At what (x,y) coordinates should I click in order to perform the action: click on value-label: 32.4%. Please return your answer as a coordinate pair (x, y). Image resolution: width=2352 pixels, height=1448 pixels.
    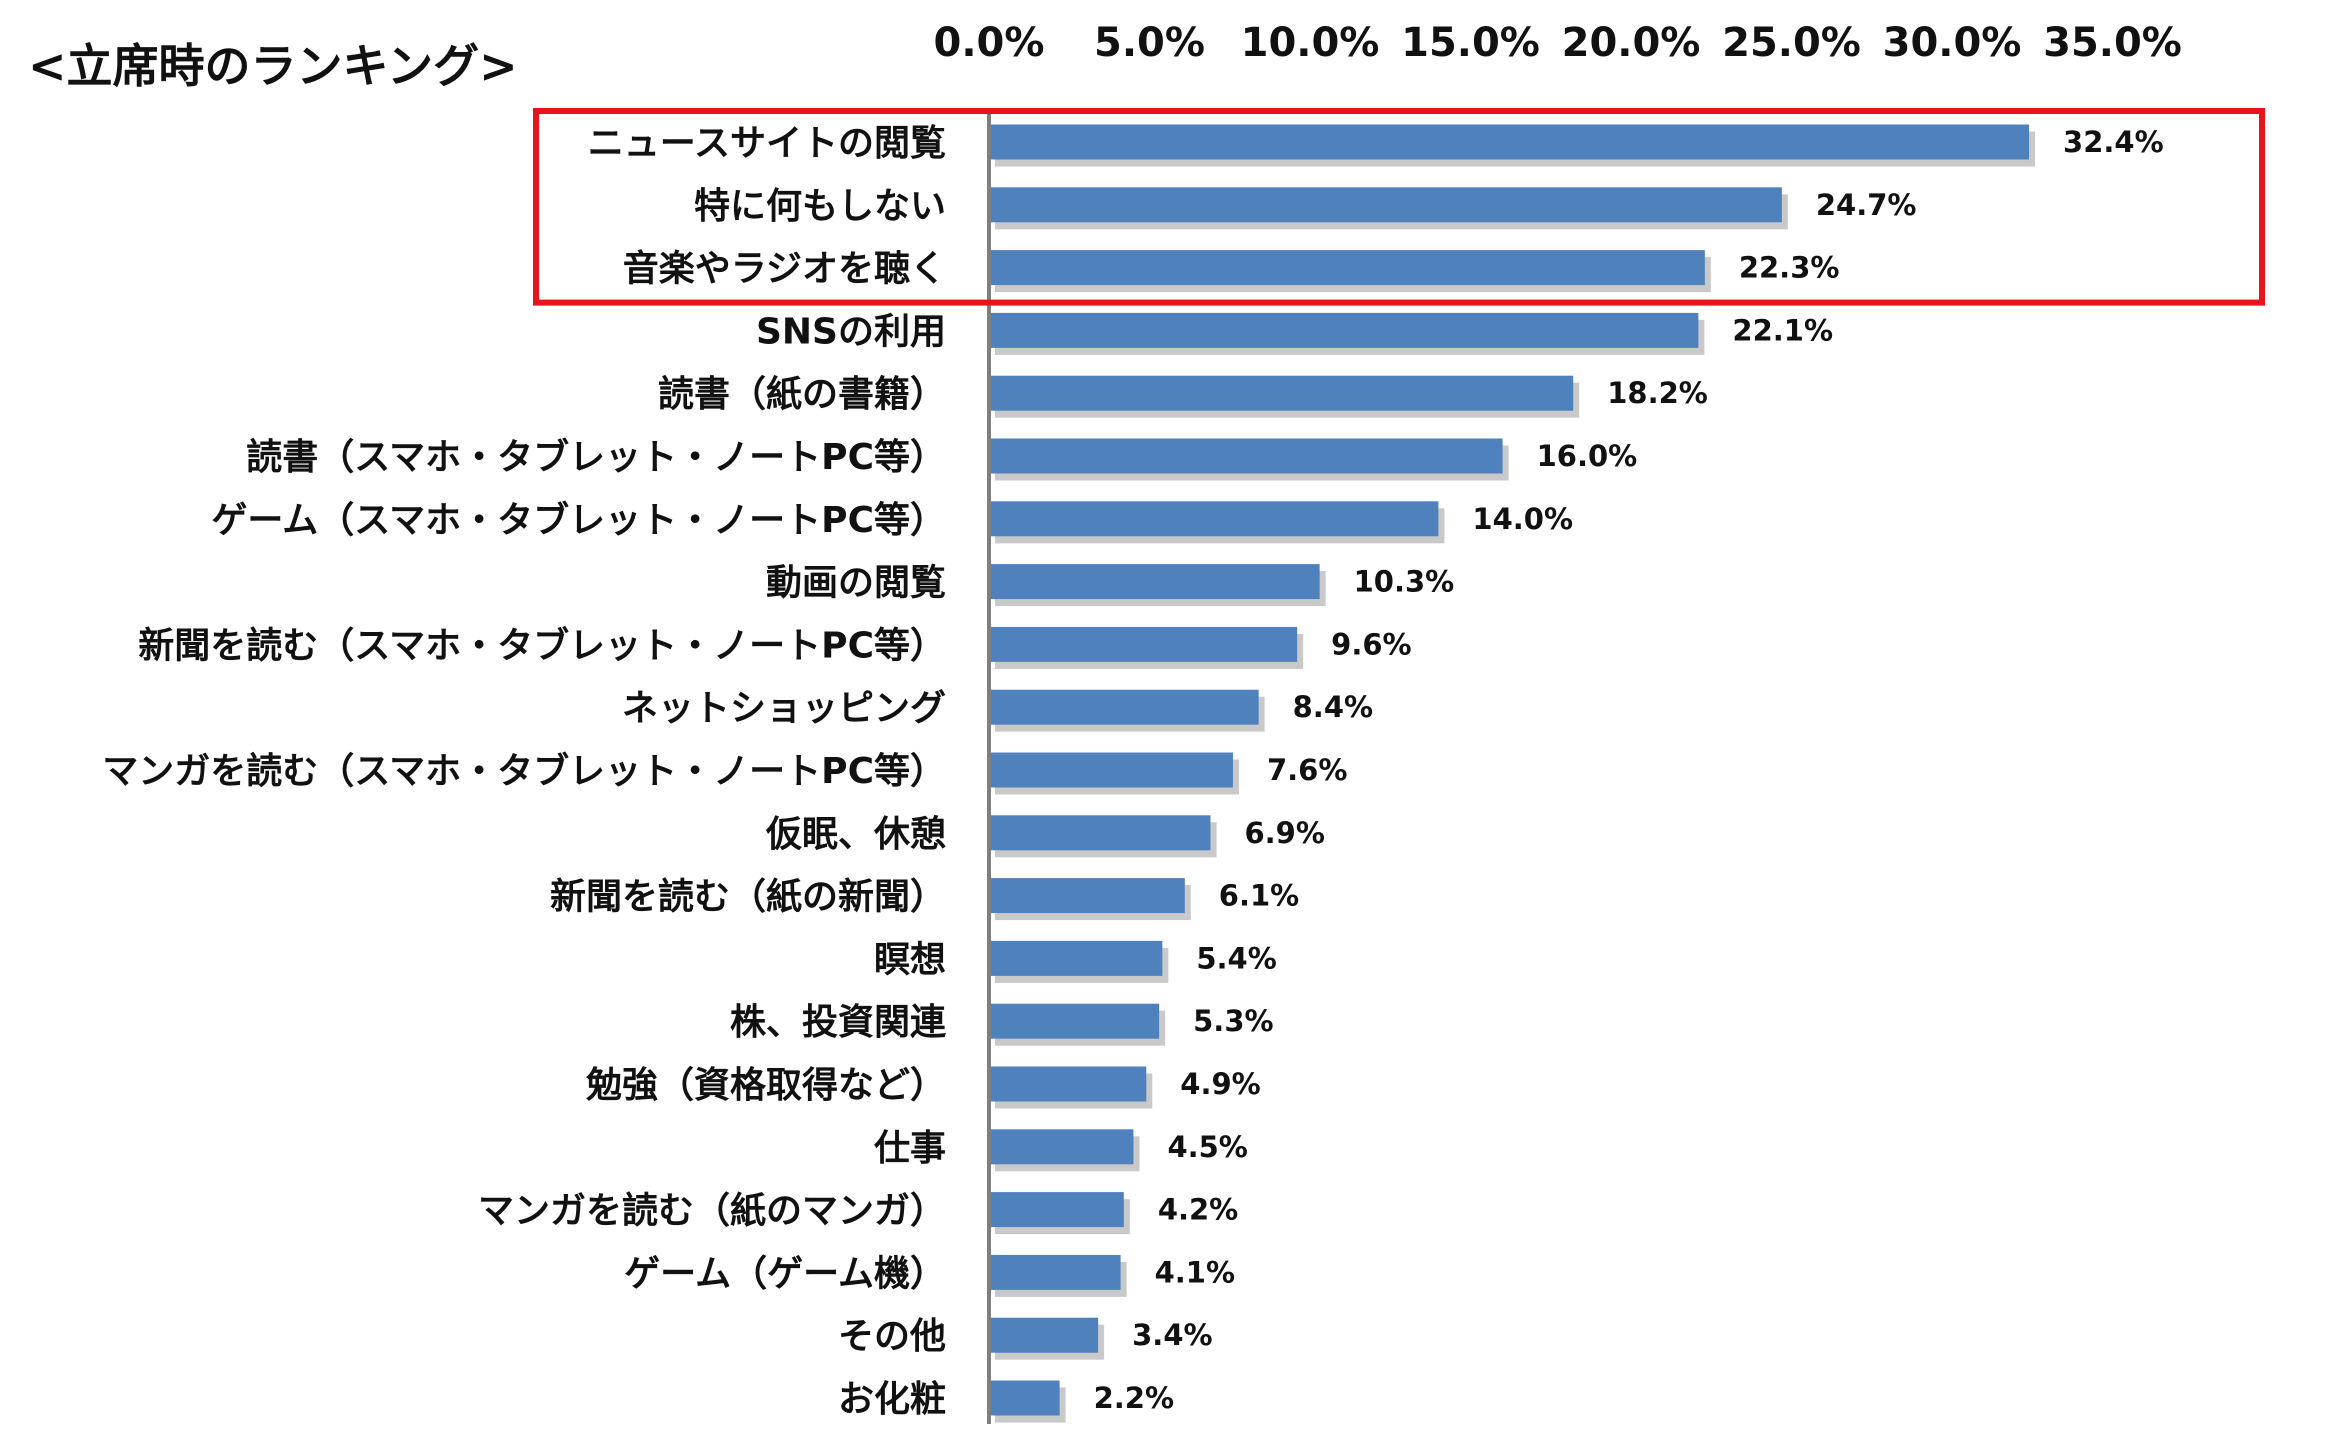
    Looking at the image, I should click on (2113, 142).